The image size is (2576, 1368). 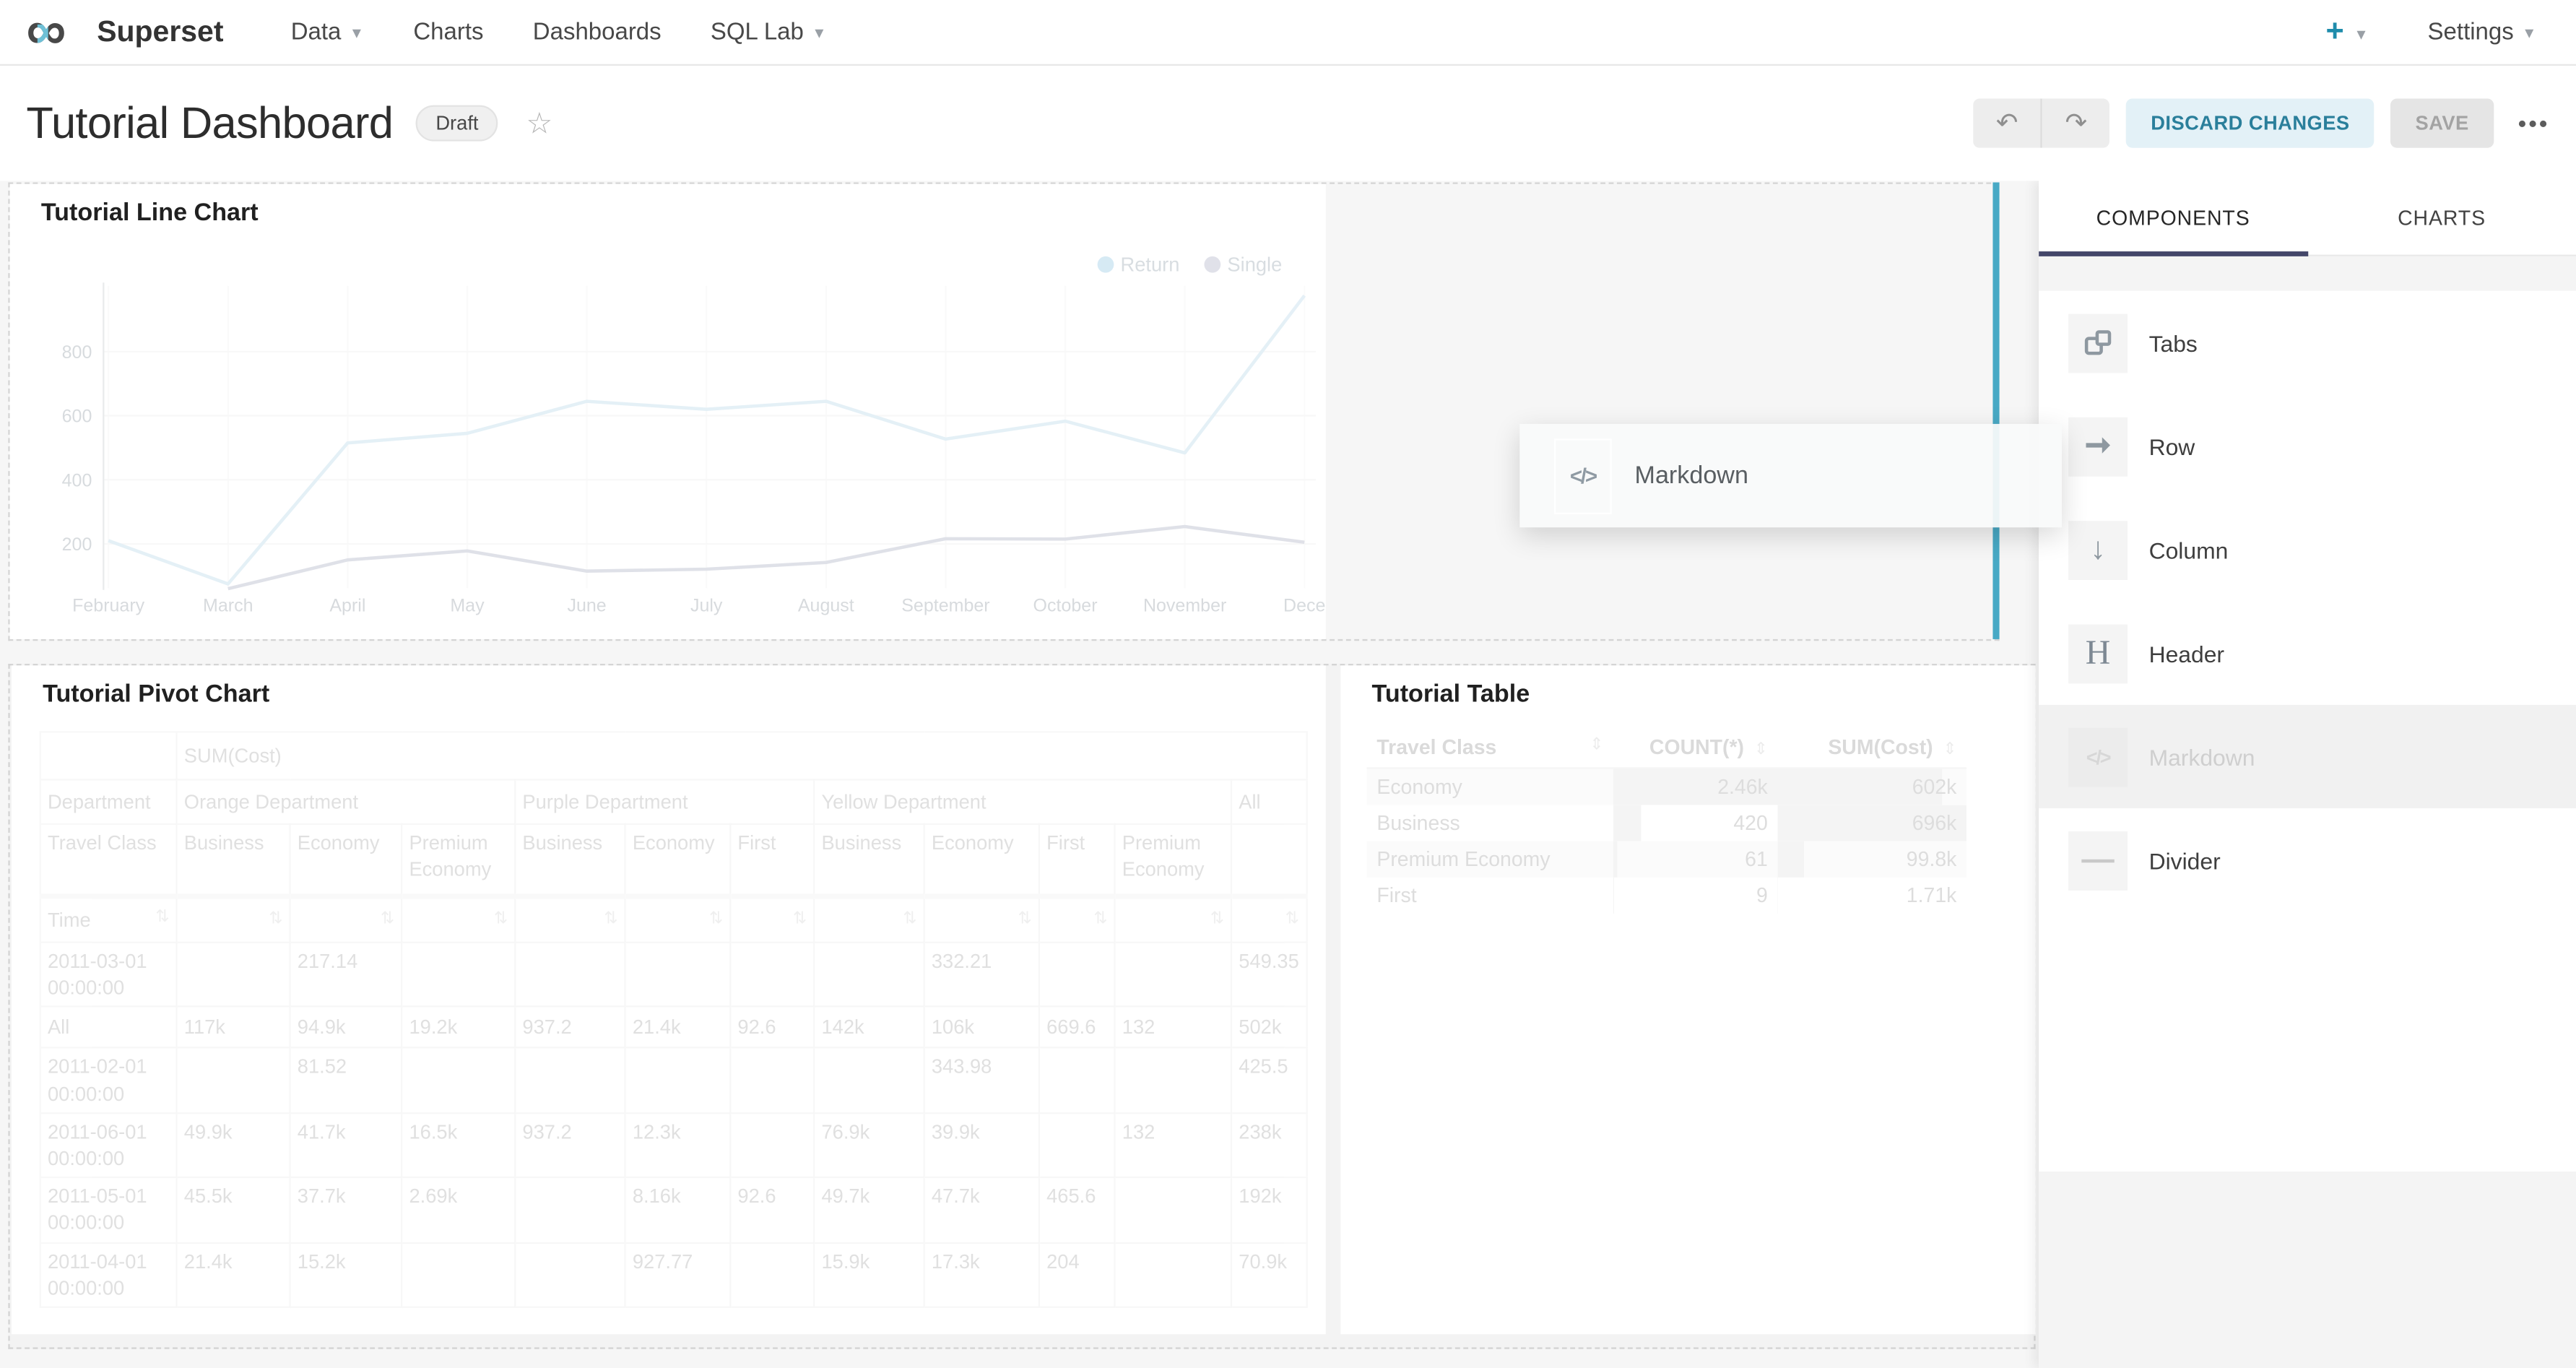 What do you see at coordinates (570, 1027) in the screenshot?
I see `pivot-value-cell: 937.2` at bounding box center [570, 1027].